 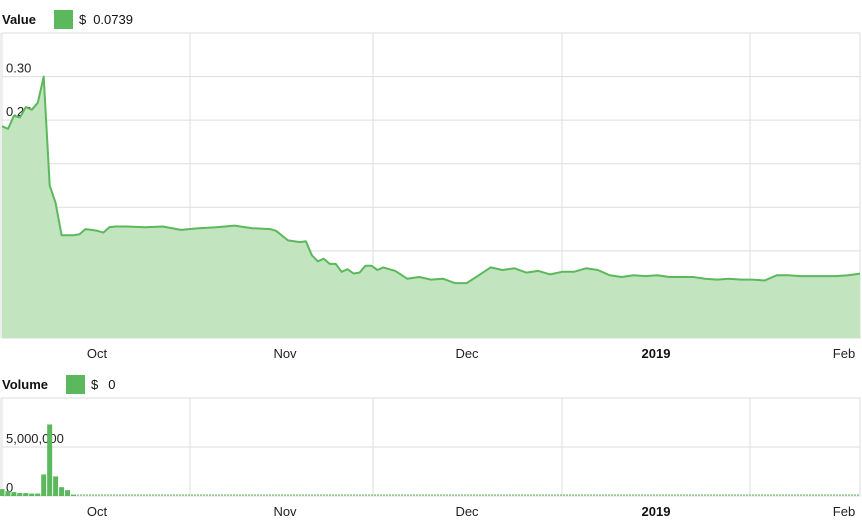 What do you see at coordinates (18, 68) in the screenshot?
I see `value-y-tick-label: 0.30` at bounding box center [18, 68].